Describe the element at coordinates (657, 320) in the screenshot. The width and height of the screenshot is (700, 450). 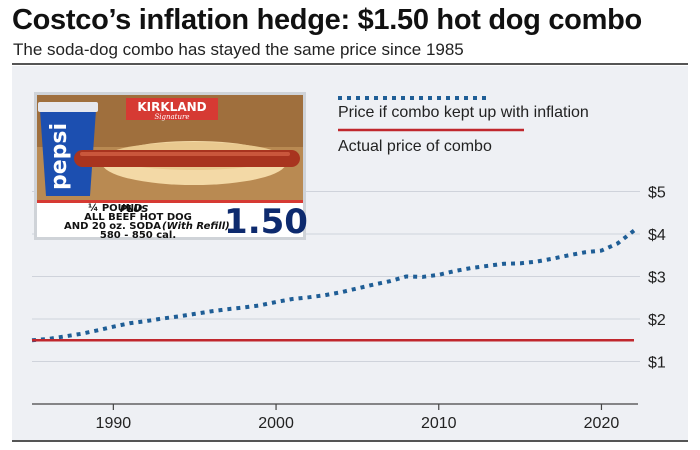
I see `y-tick-label: $2` at that location.